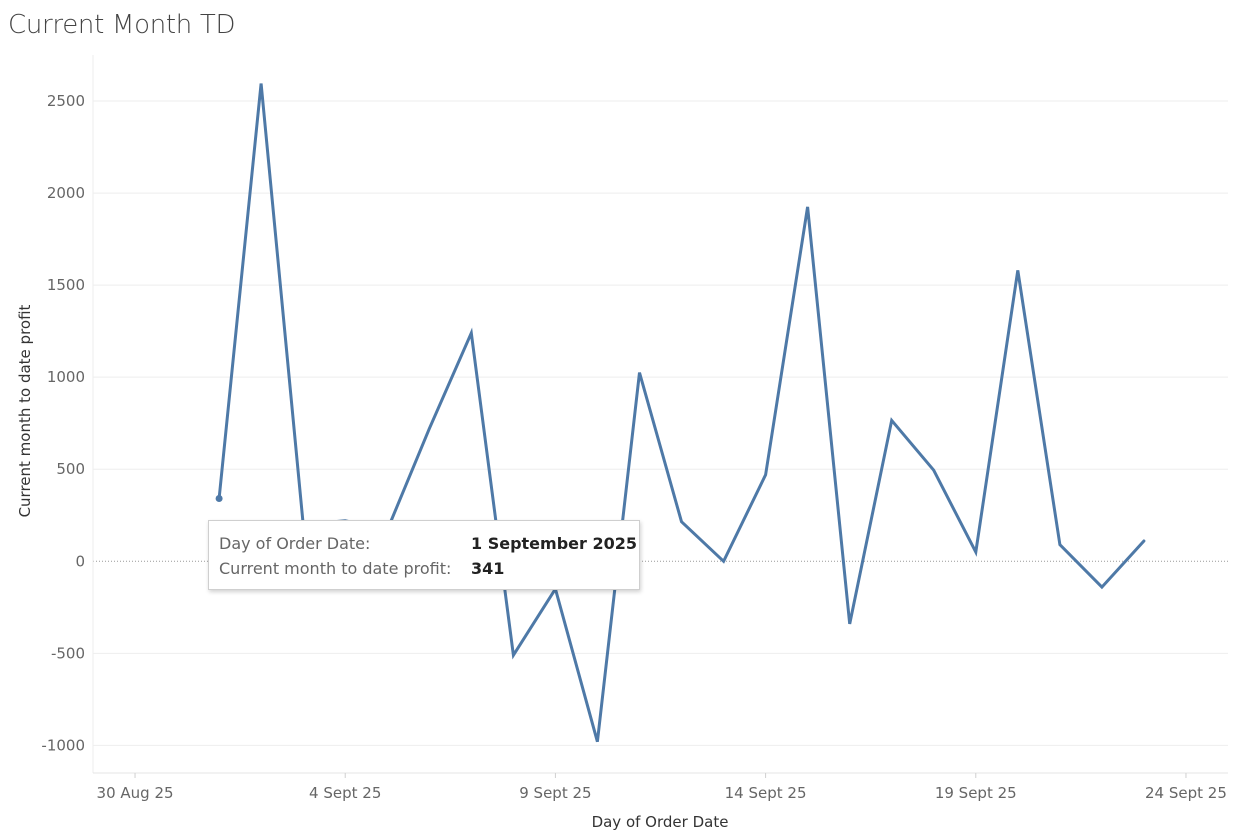 The width and height of the screenshot is (1233, 834). What do you see at coordinates (25, 410) in the screenshot?
I see `y-axis-title: Current month to date profit` at bounding box center [25, 410].